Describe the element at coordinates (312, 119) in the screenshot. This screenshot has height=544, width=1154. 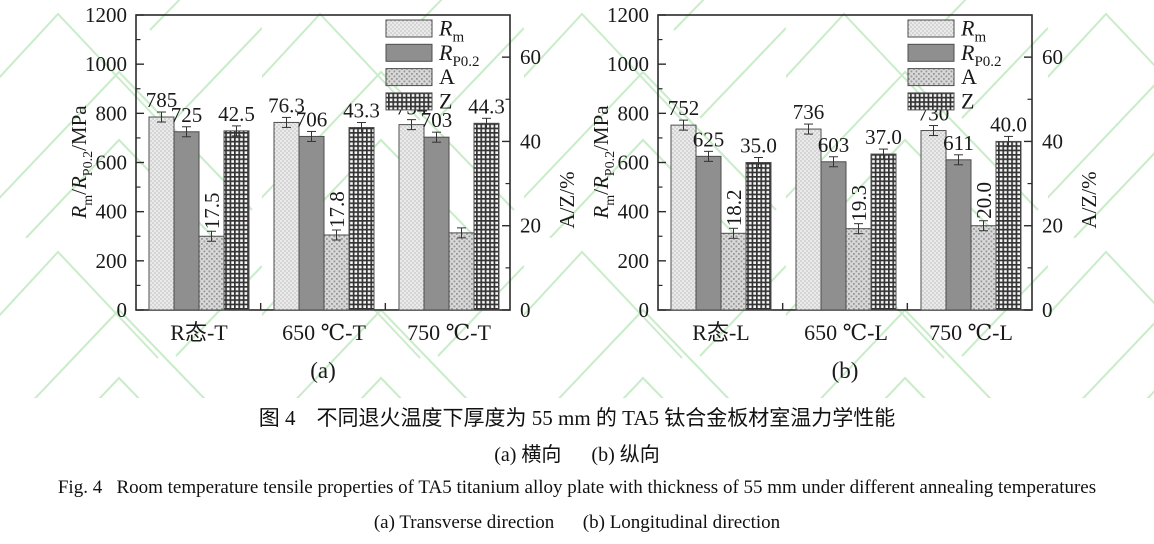
I see `value-label-RP0.2-1: 706` at that location.